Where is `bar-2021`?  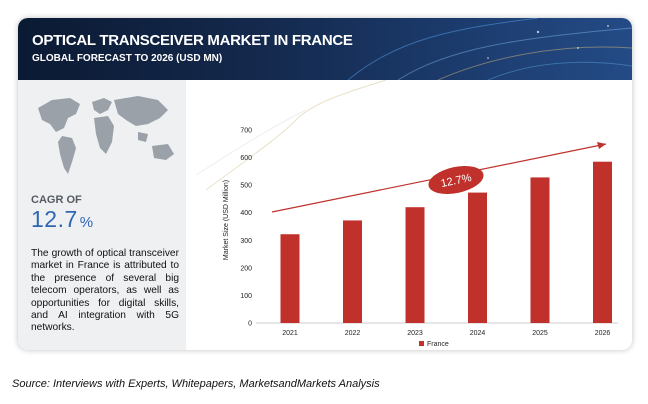 bar-2021 is located at coordinates (290, 278).